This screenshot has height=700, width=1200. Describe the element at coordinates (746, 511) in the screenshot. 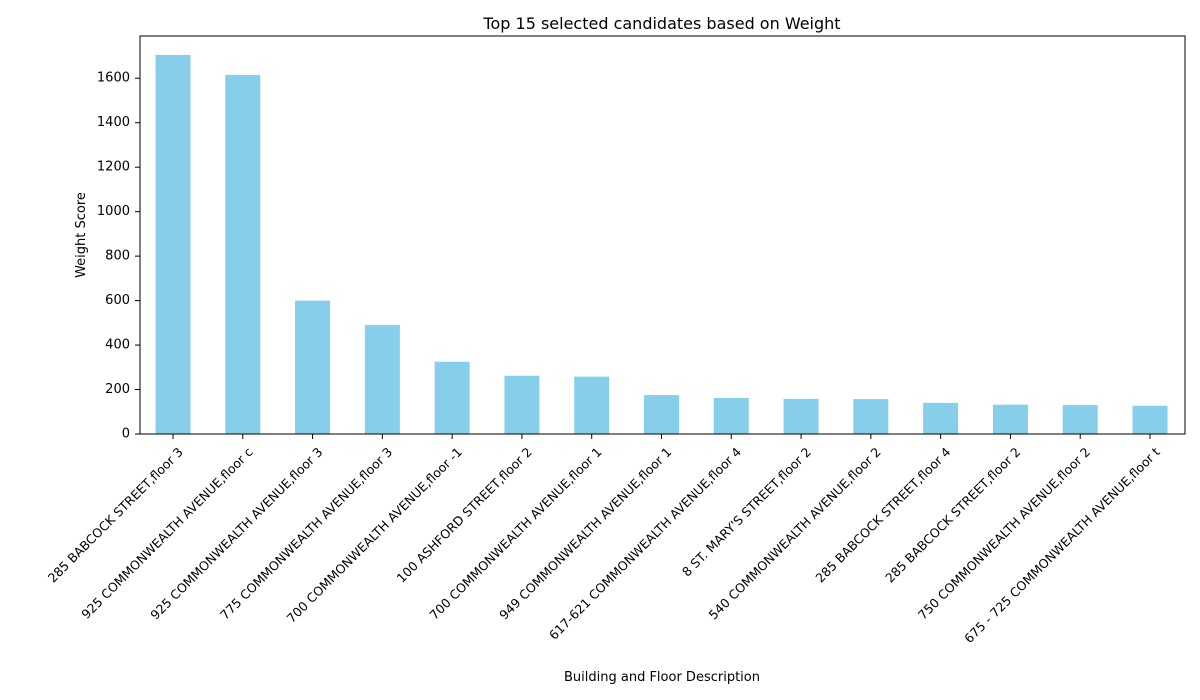

I see `x-tick-label: 8 ST. MARY'S STREET,floor 2` at that location.